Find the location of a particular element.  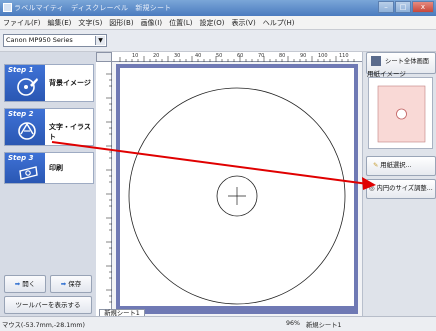

paper-preview is located at coordinates (400, 113).